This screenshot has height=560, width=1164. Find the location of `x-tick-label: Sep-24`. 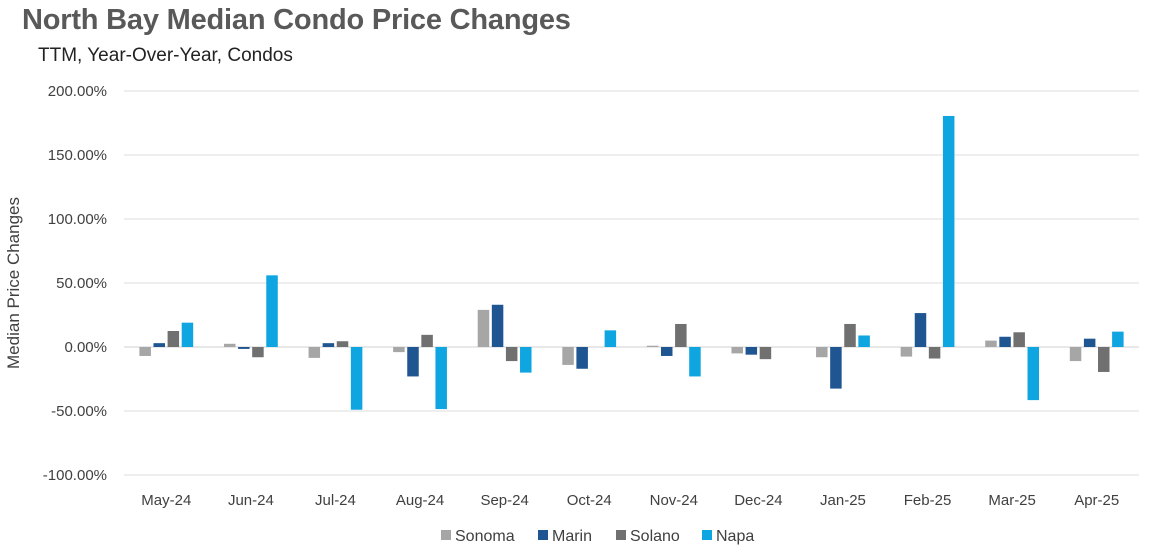

x-tick-label: Sep-24 is located at coordinates (504, 500).